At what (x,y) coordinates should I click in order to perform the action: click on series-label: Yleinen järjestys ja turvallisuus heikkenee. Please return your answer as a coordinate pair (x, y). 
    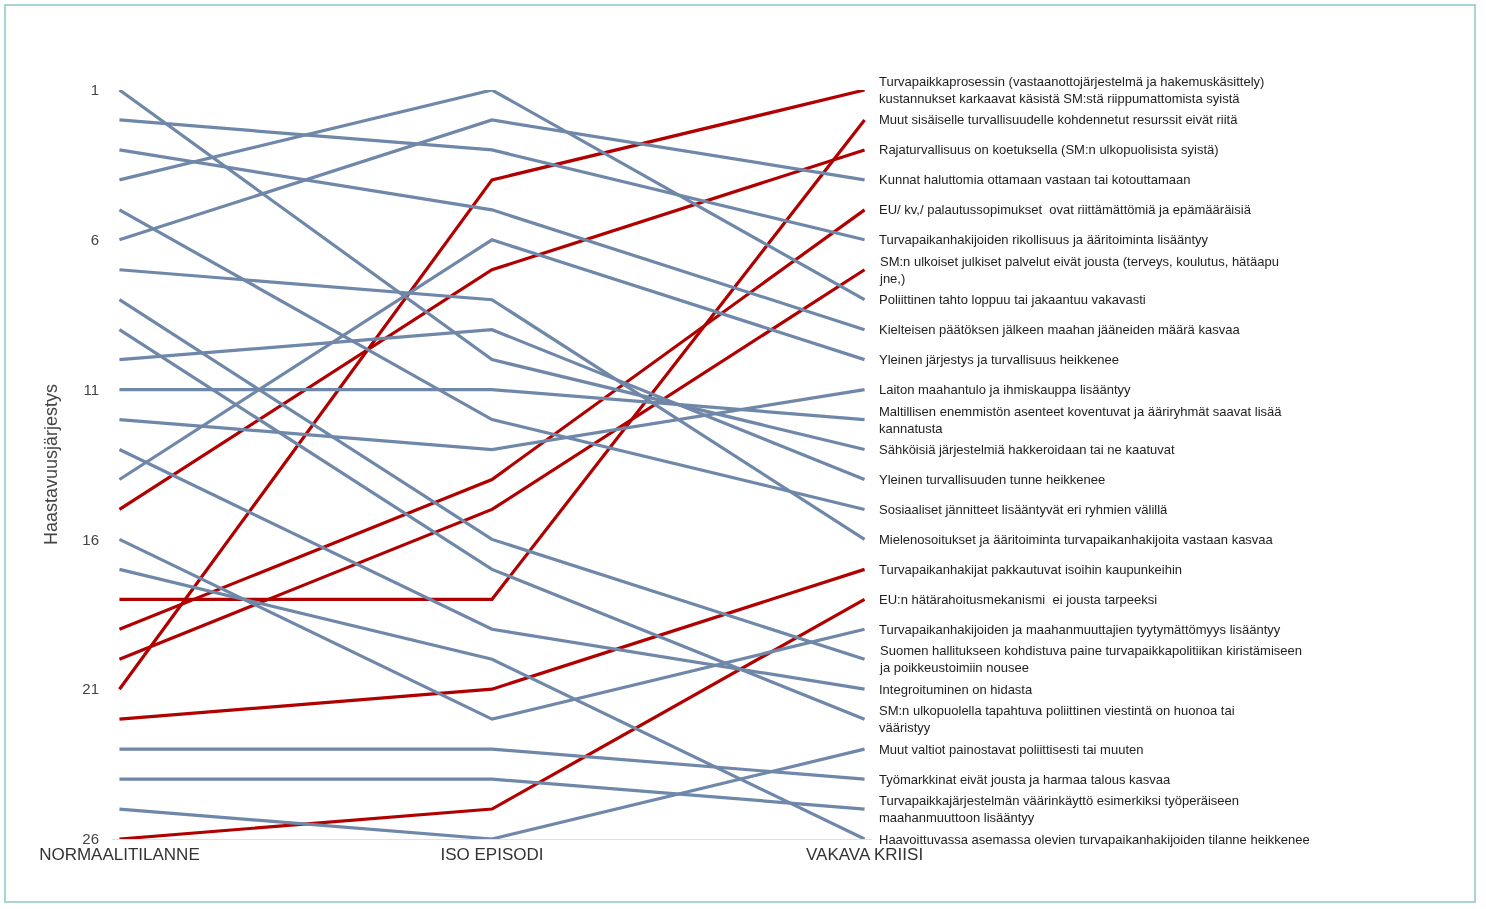
    Looking at the image, I should click on (999, 359).